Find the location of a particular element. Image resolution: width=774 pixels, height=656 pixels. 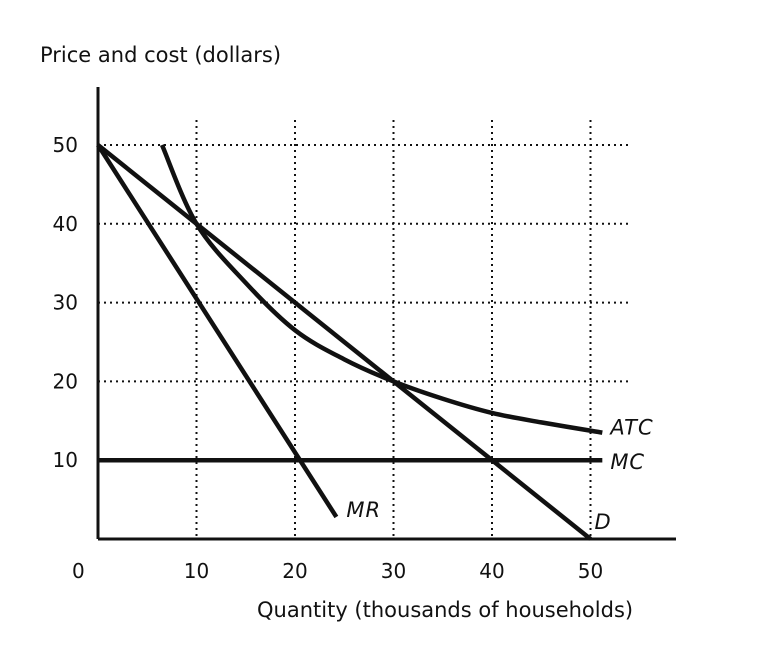

x-tick-label: 30 is located at coordinates (393, 571).